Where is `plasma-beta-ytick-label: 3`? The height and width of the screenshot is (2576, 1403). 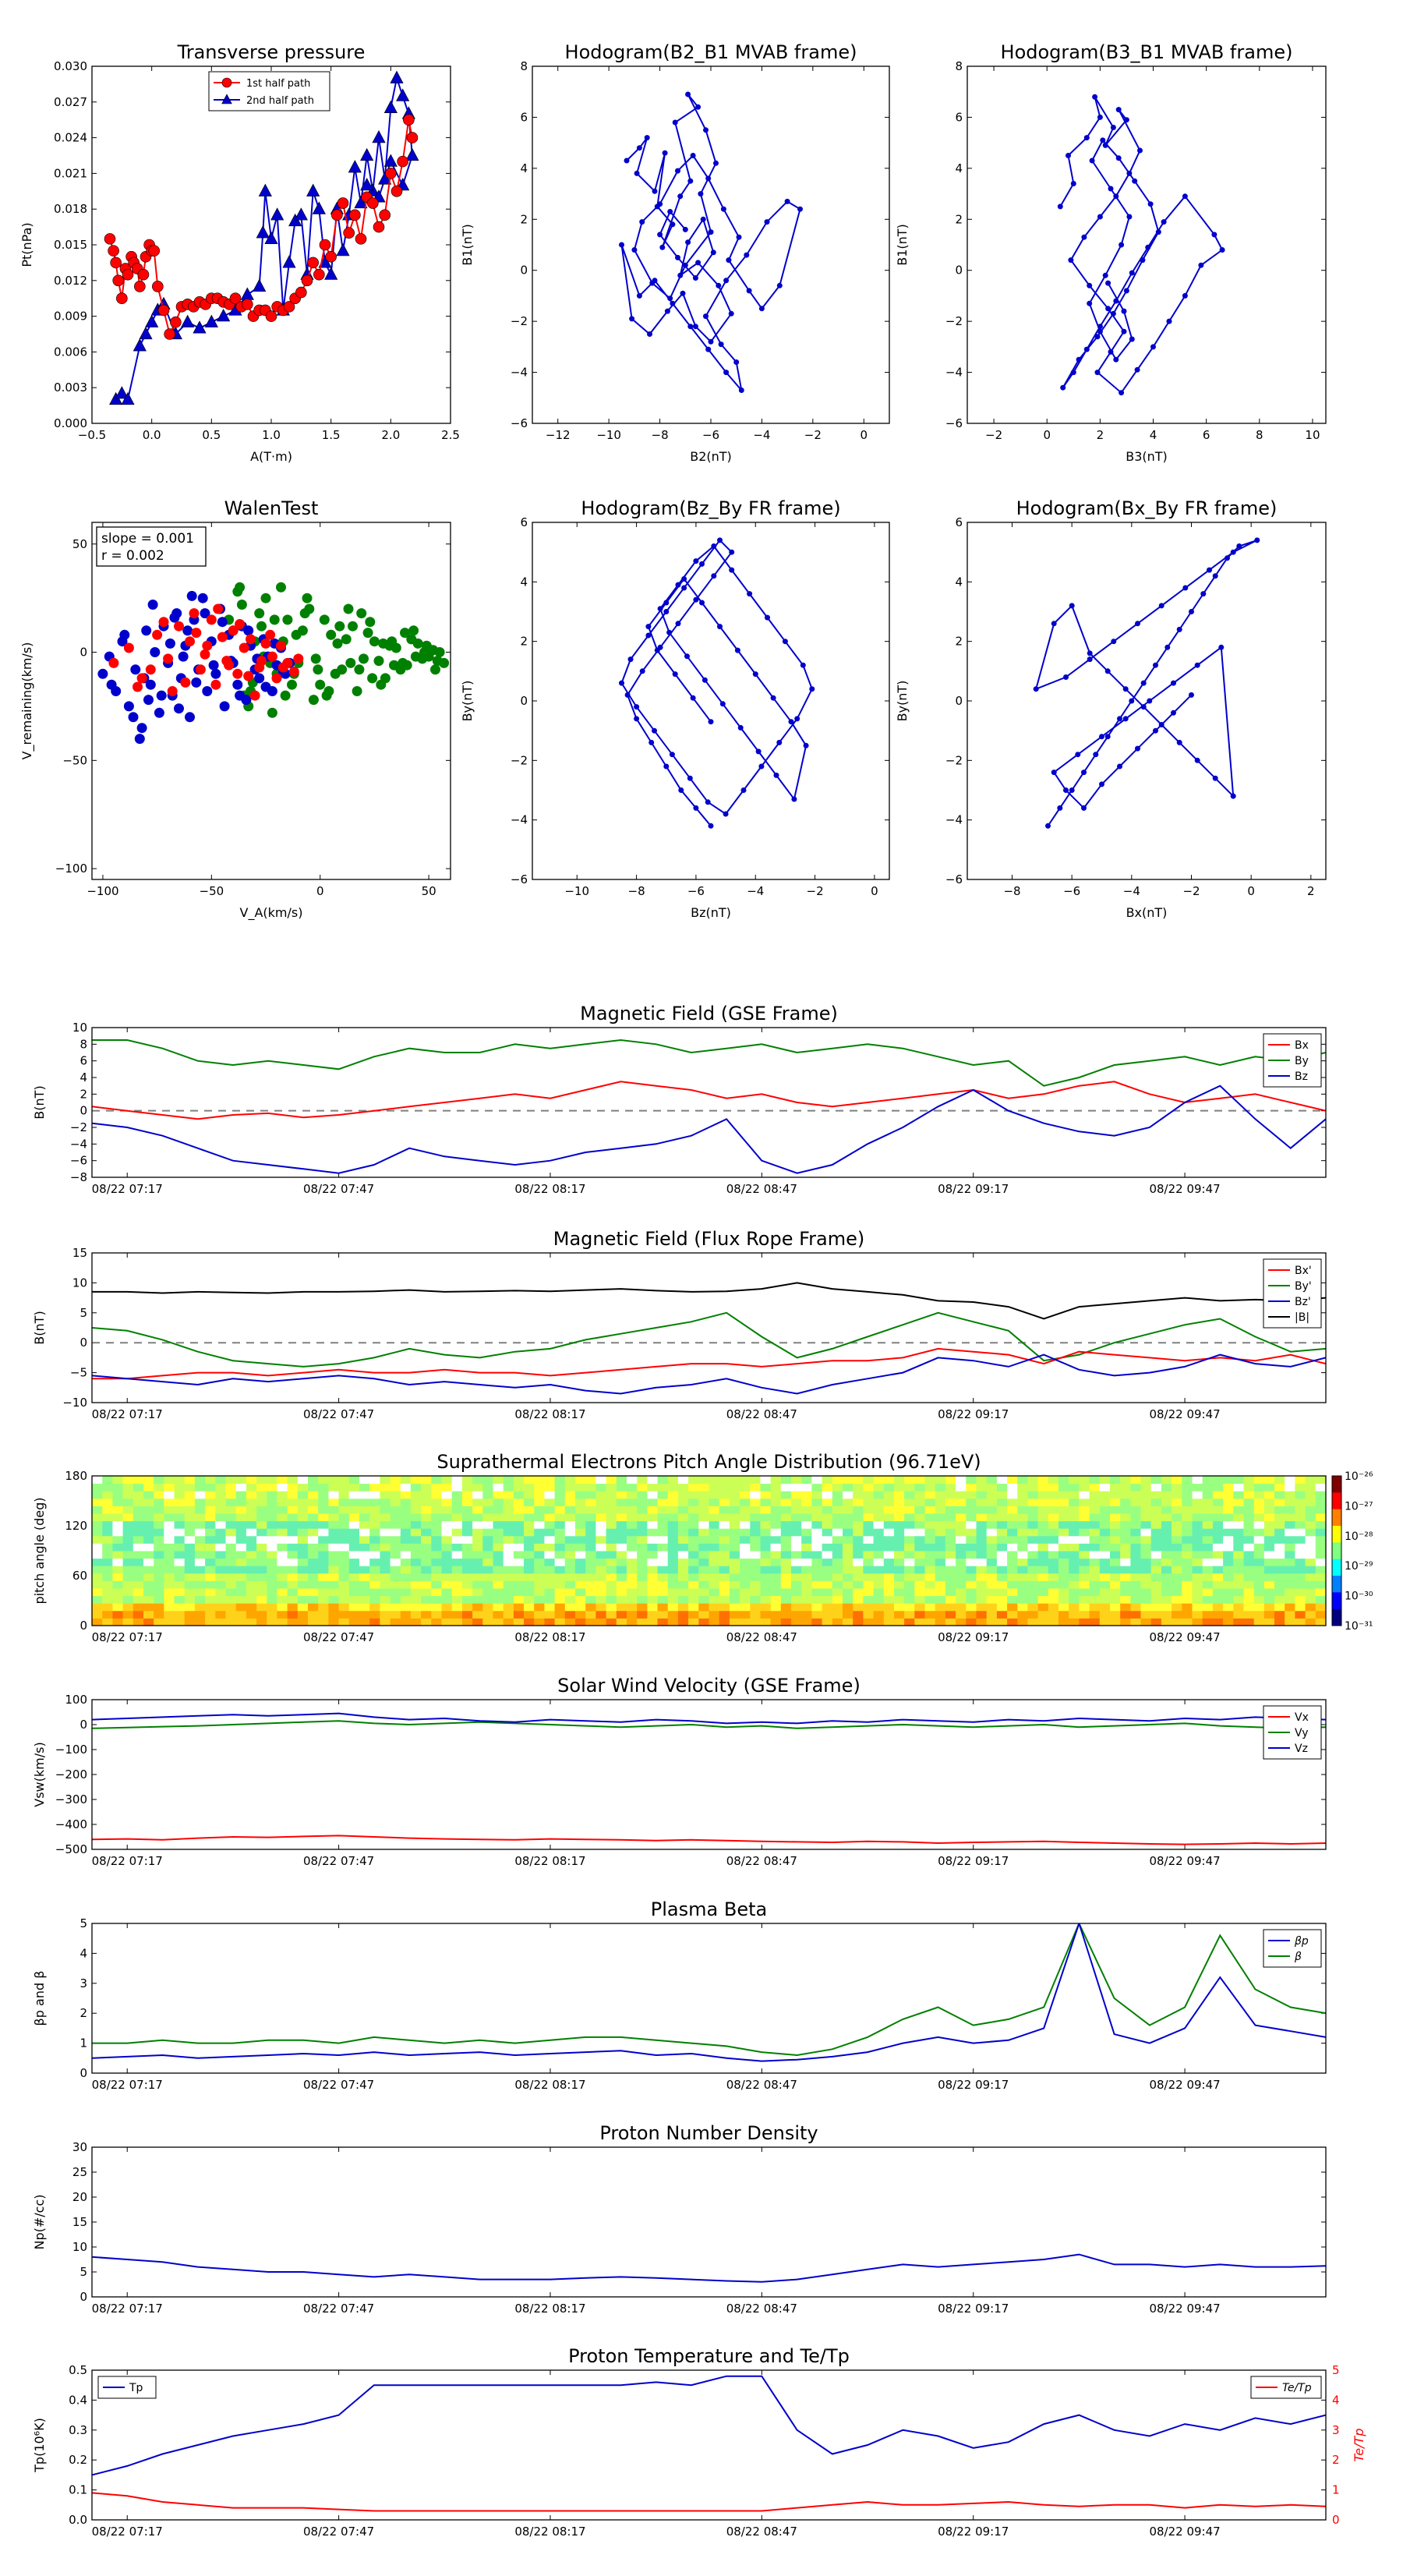 plasma-beta-ytick-label: 3 is located at coordinates (83, 1983).